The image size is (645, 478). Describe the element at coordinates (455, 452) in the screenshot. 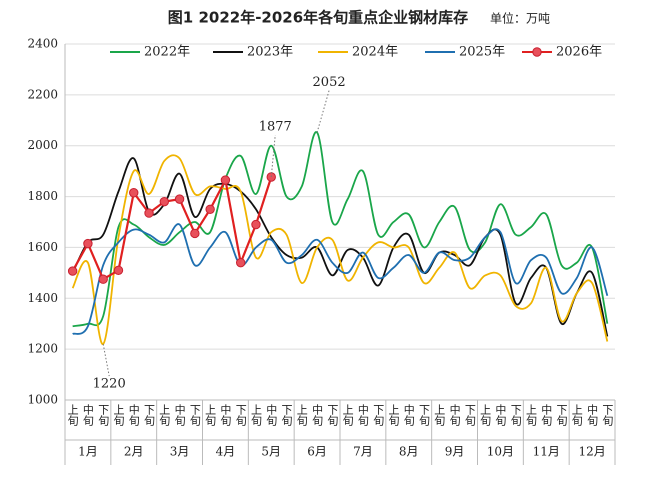

I see `month-label: 9月` at that location.